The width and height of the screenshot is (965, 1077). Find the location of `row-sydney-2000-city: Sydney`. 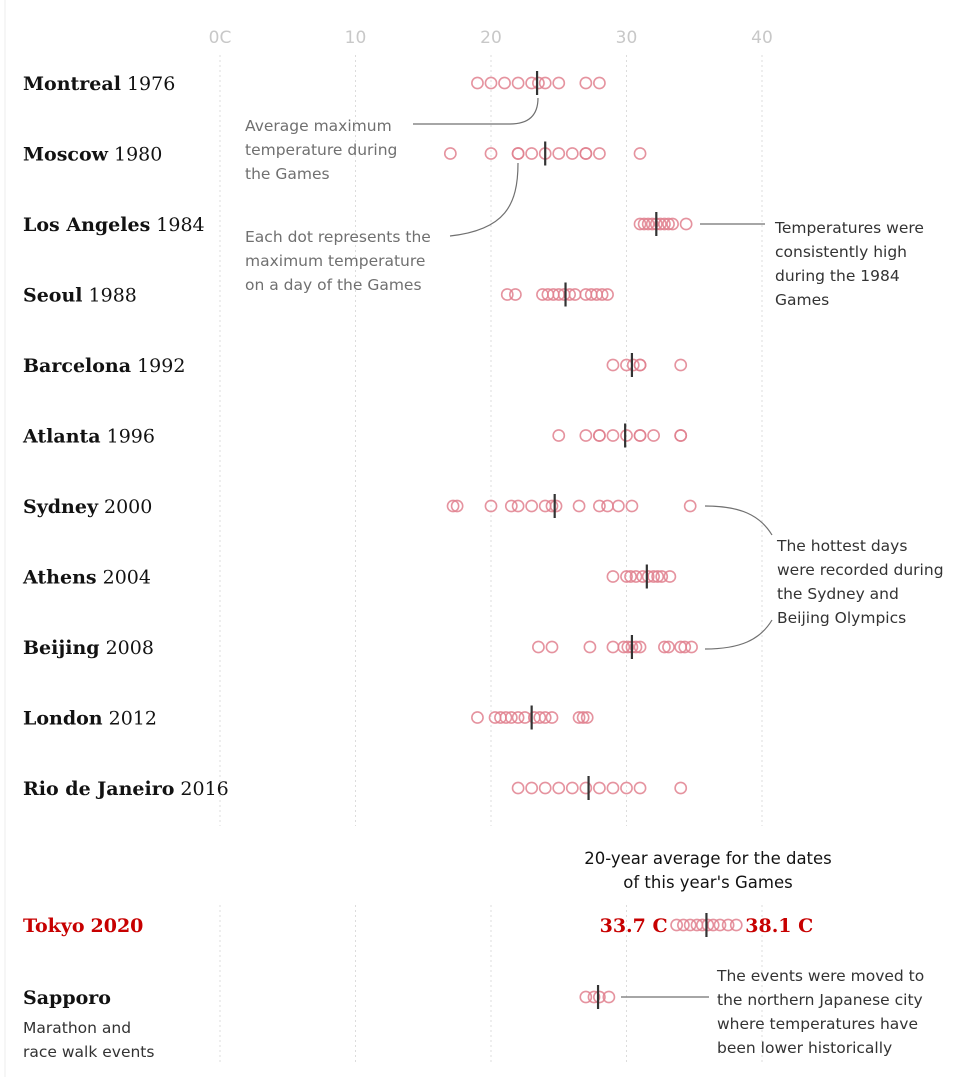

row-sydney-2000-city: Sydney is located at coordinates (61, 507).